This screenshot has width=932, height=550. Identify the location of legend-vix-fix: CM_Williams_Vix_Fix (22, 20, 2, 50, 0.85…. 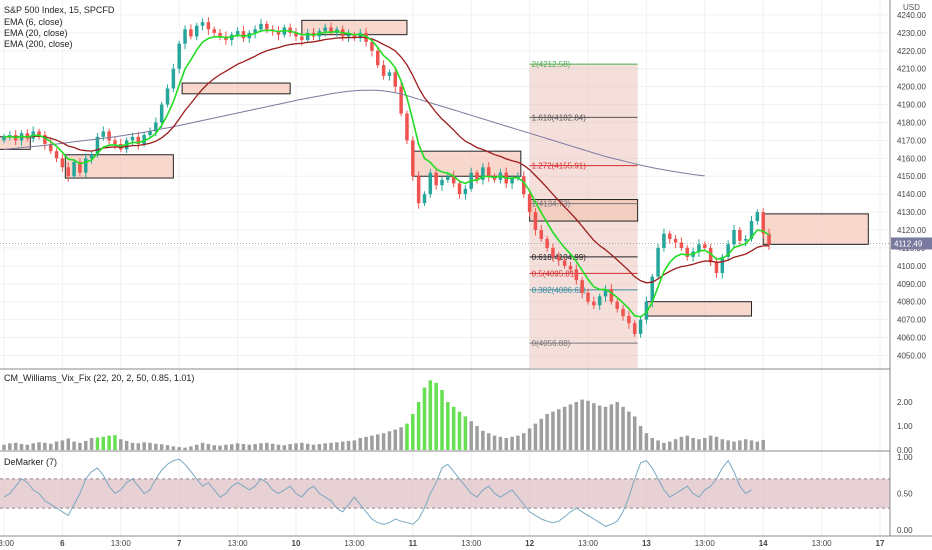
(99, 378).